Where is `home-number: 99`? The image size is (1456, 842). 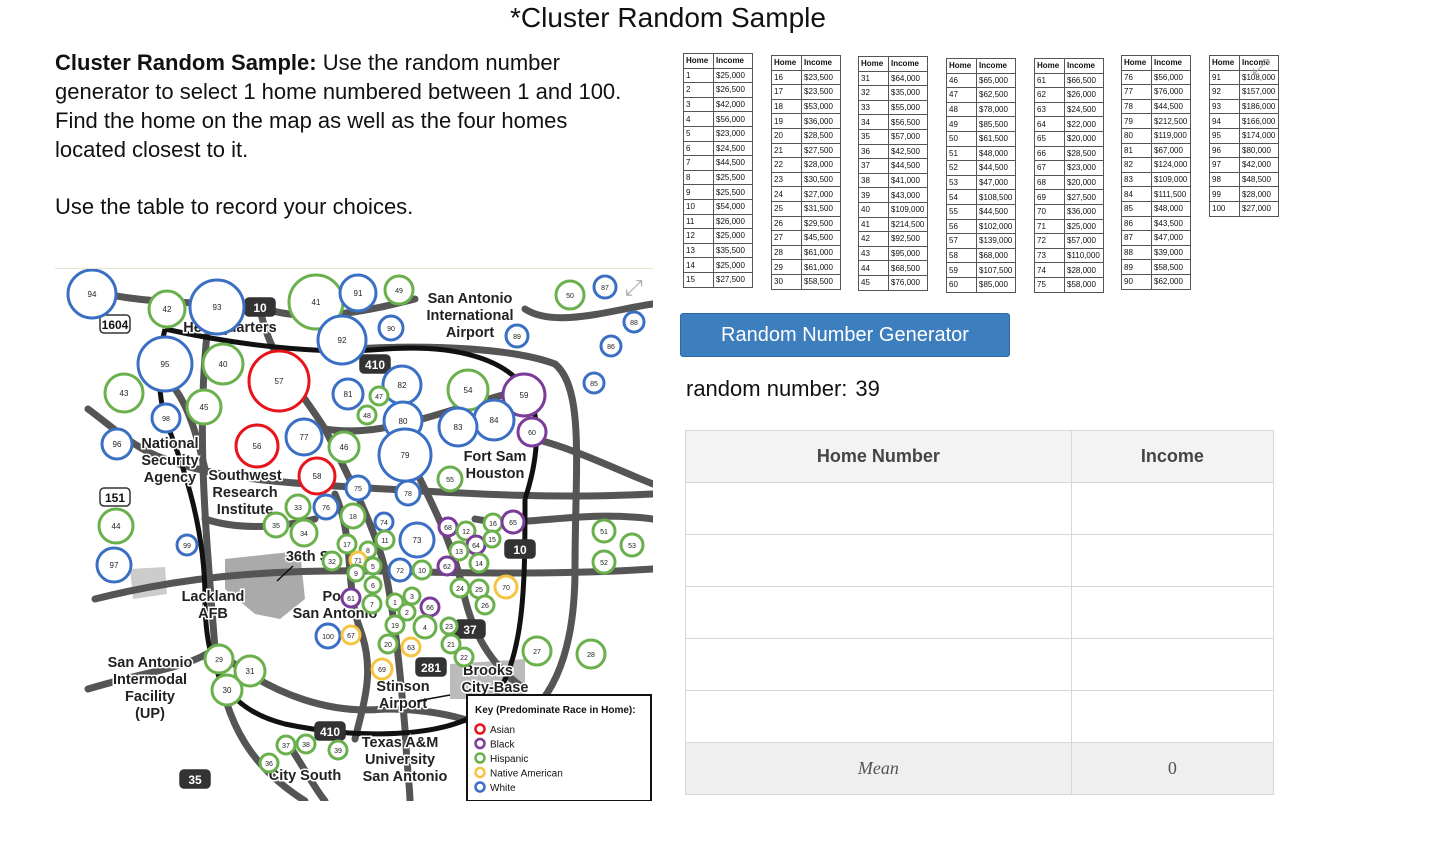
home-number: 99 is located at coordinates (187, 546).